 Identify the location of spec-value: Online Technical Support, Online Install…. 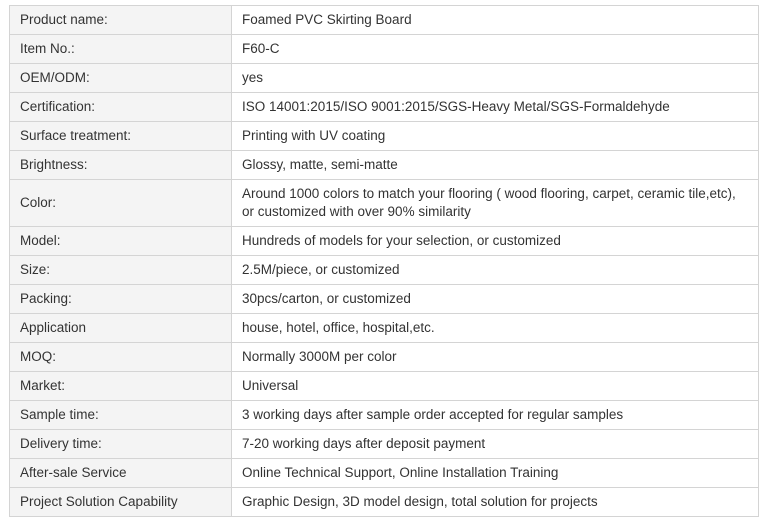
(495, 473).